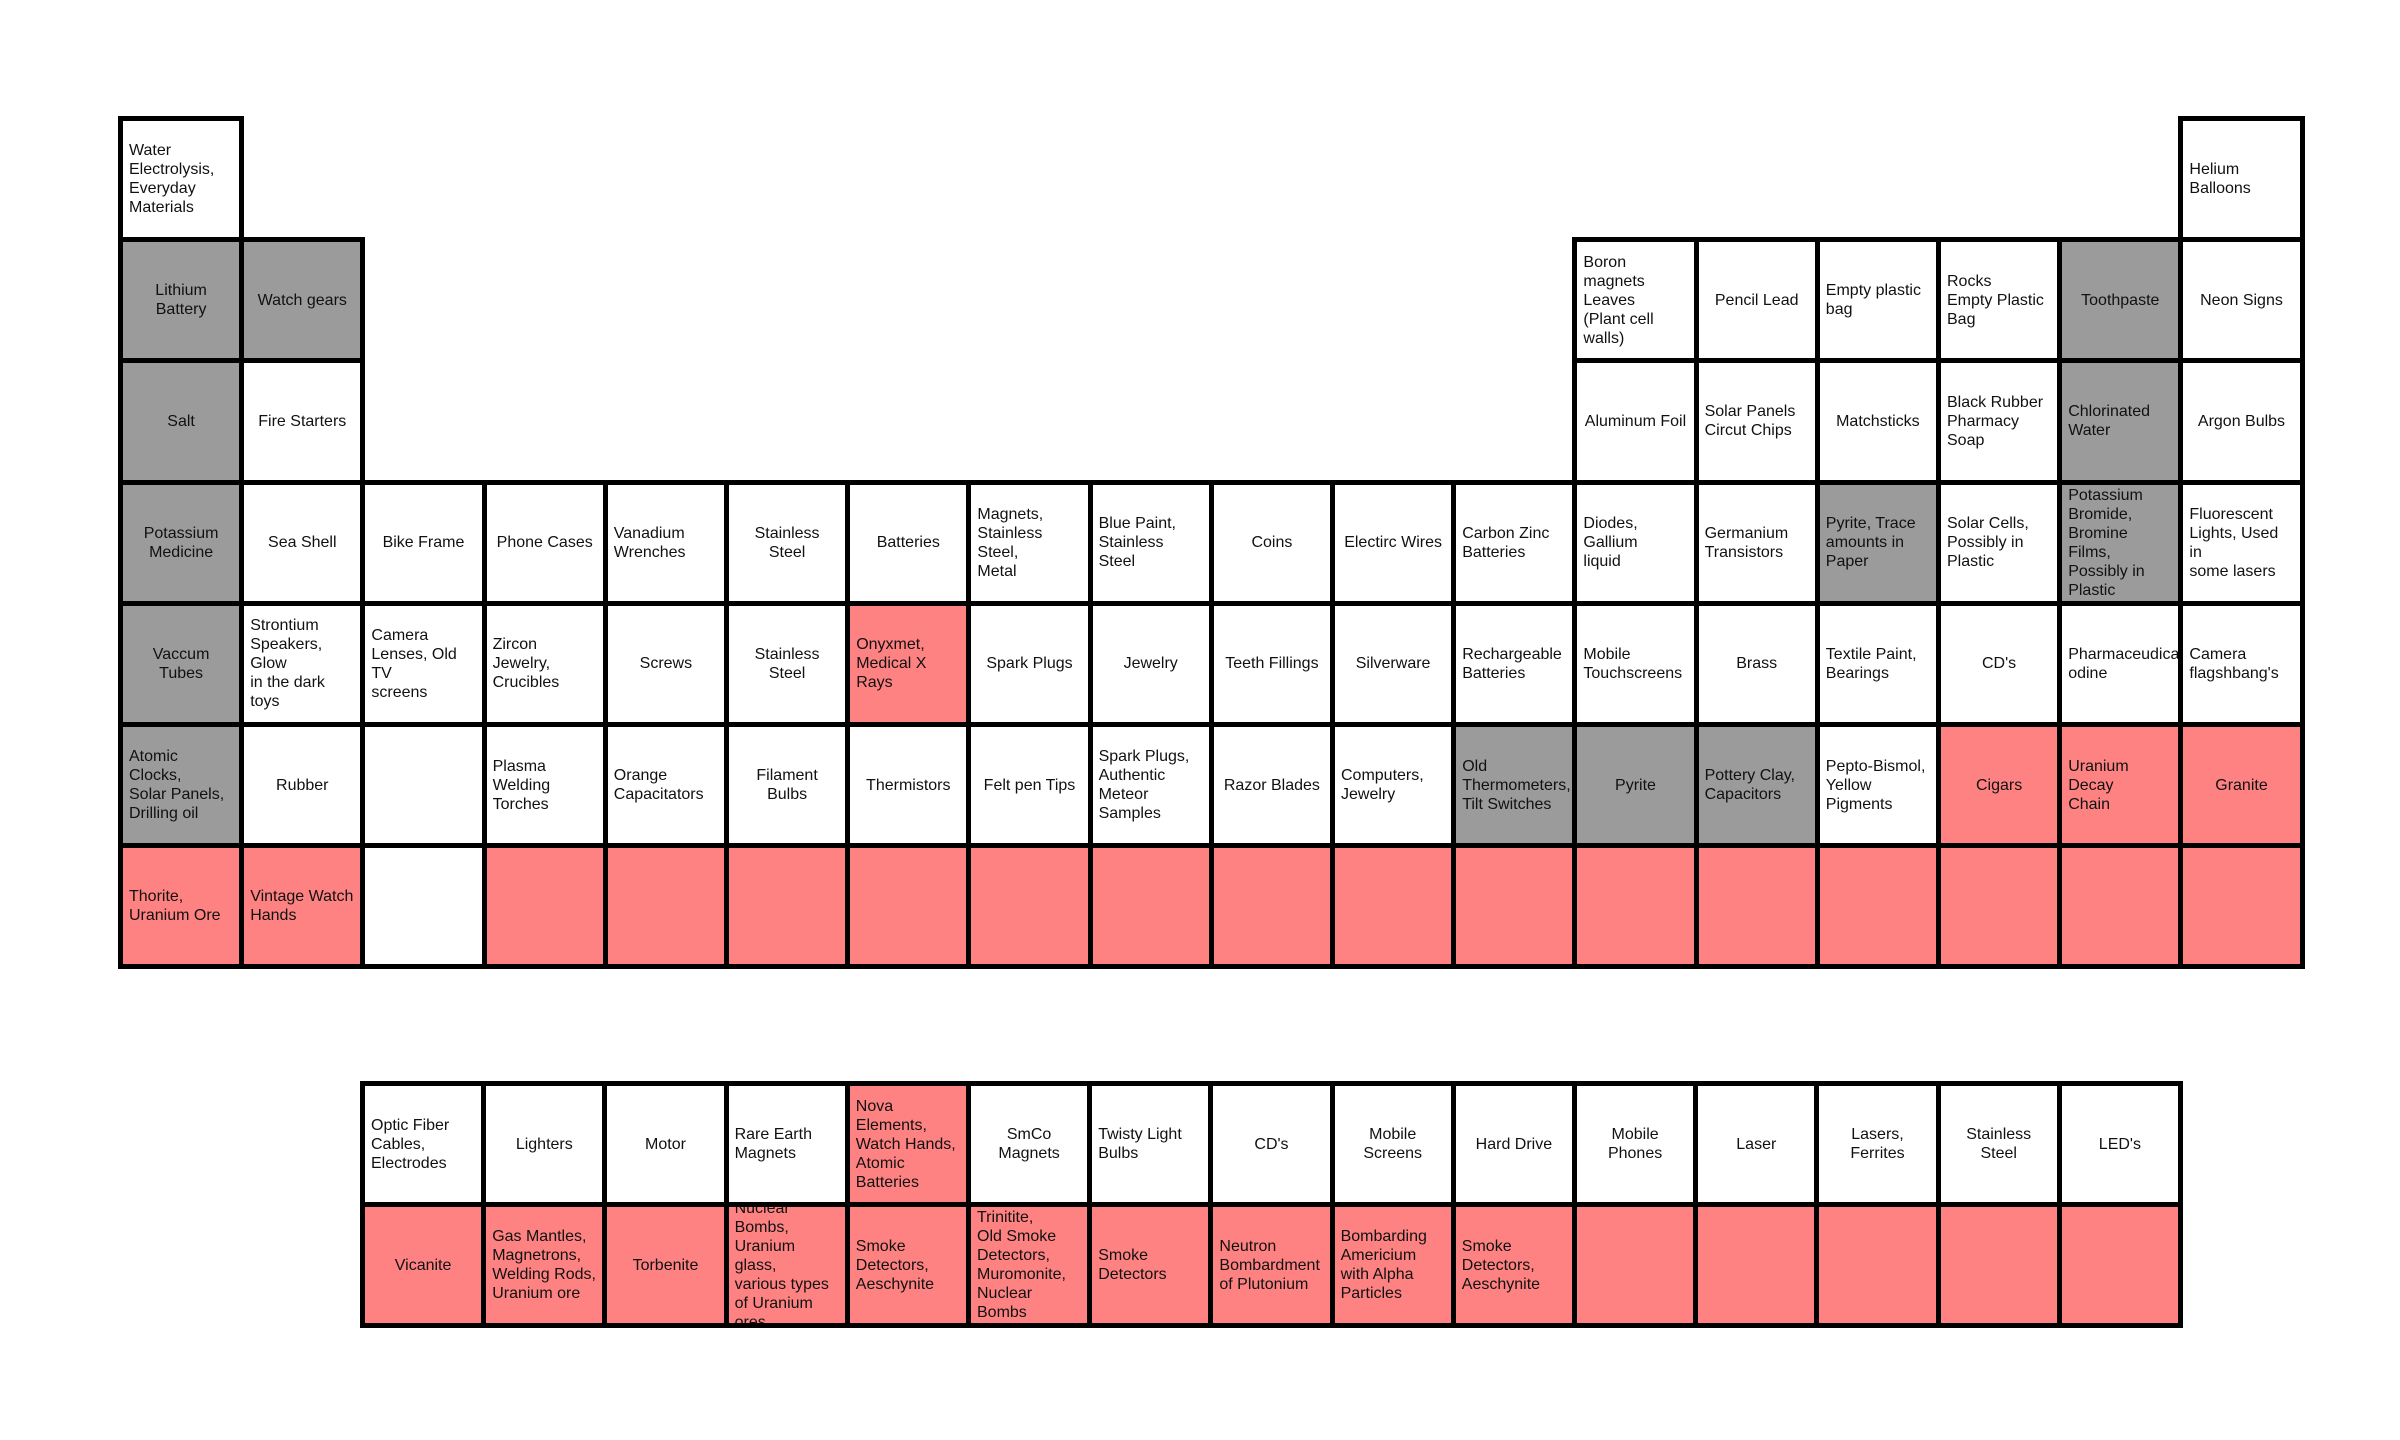  I want to click on element-cell: Solar Cells, Possibly in Plastic, so click(1999, 542).